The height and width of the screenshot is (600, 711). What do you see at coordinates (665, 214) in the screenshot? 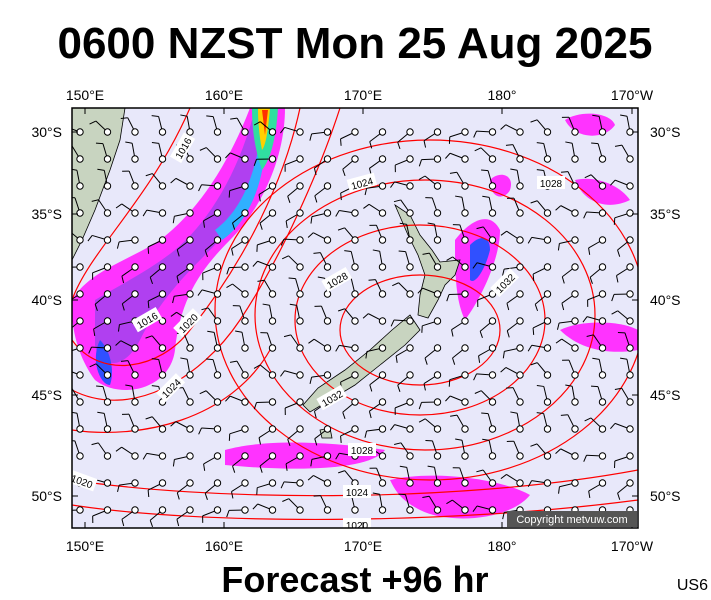
I see `latitude-label: 35°S` at bounding box center [665, 214].